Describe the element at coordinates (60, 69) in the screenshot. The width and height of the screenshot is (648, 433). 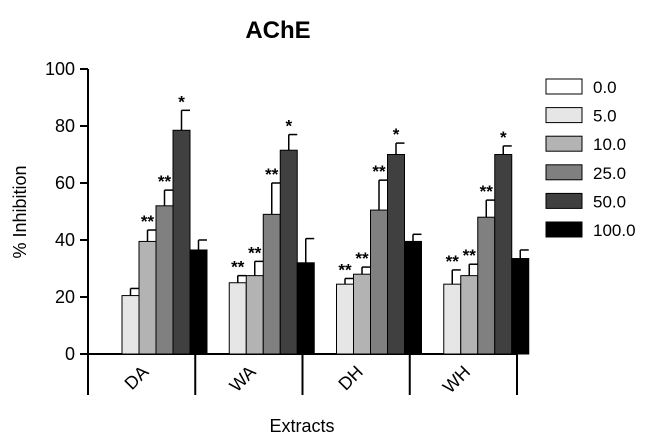
I see `y-tick-label: 100` at that location.